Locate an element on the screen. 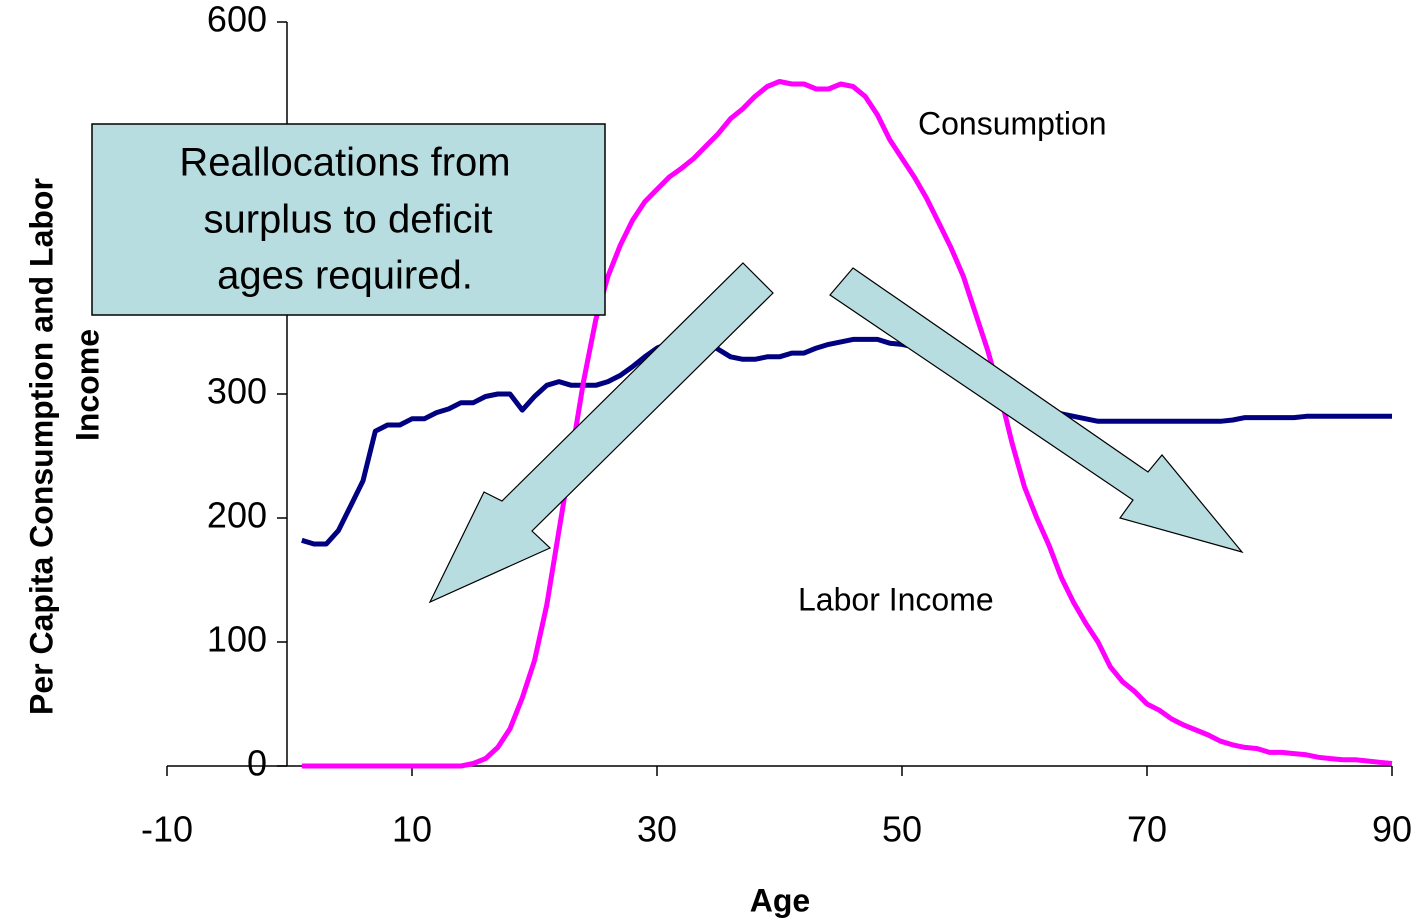  y-tick-label: 100 is located at coordinates (237, 639).